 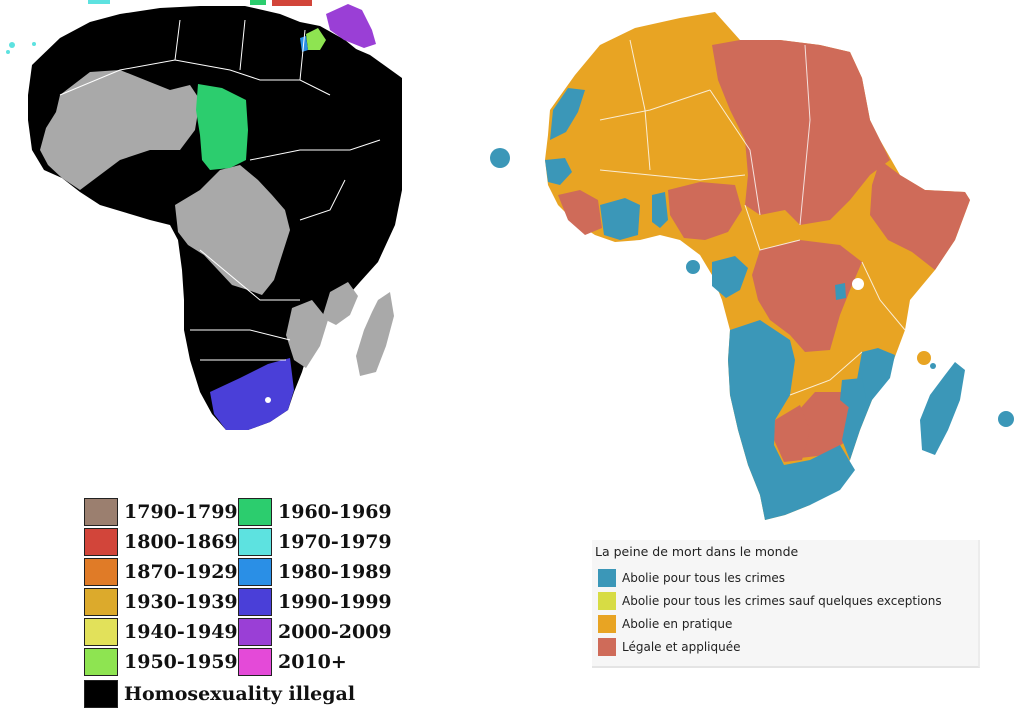 What do you see at coordinates (693, 267) in the screenshot?
I see `sao-tome-island` at bounding box center [693, 267].